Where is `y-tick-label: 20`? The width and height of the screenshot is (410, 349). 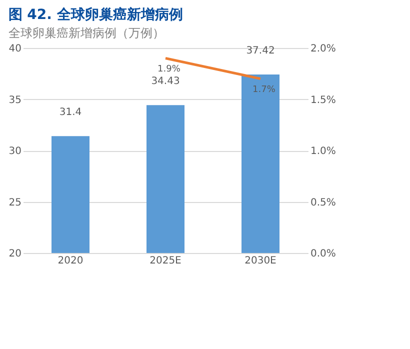
y-tick-label: 20 is located at coordinates (15, 254).